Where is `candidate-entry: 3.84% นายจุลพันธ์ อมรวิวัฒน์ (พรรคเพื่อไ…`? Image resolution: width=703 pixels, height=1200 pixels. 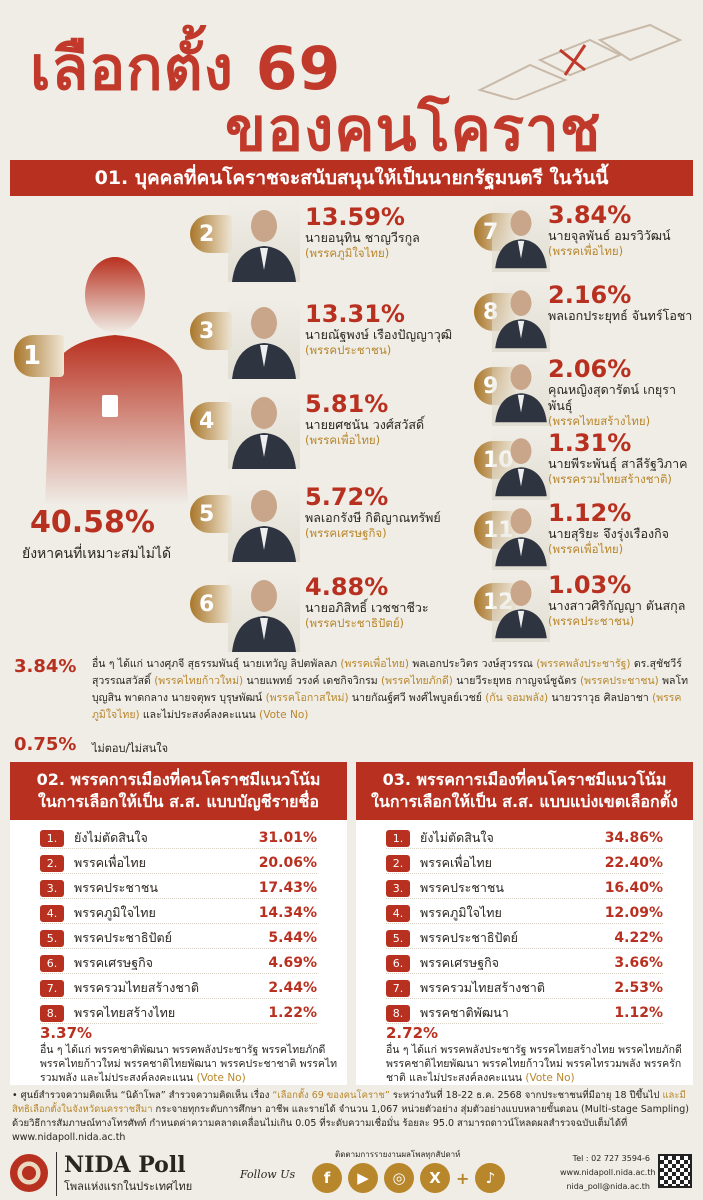 candidate-entry: 3.84% นายจุลพันธ์ อมรวิวัฒน์ (พรรคเพื่อไ… is located at coordinates (623, 230).